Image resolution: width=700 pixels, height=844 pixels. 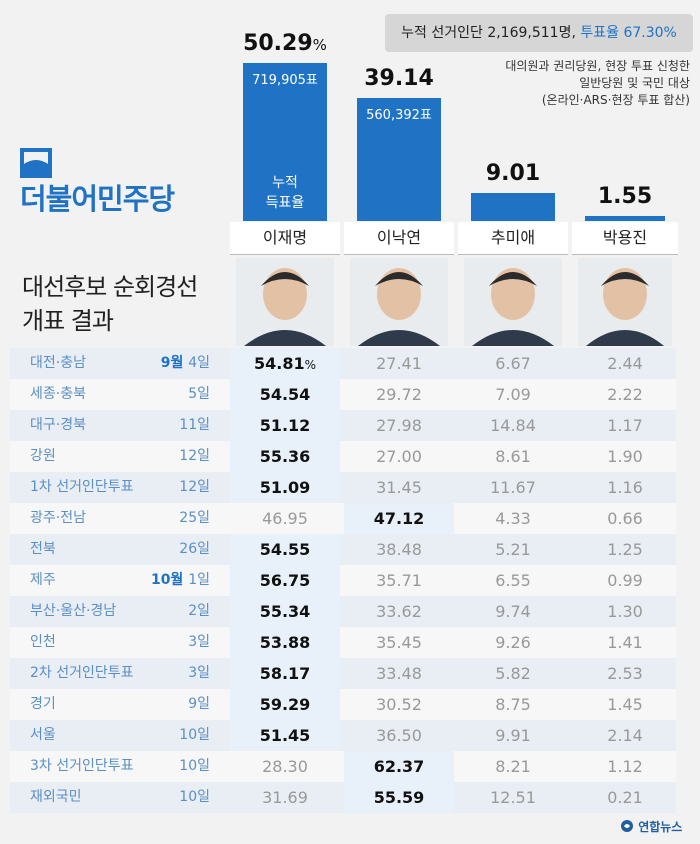 I want to click on row-region: 서울, so click(x=43, y=735).